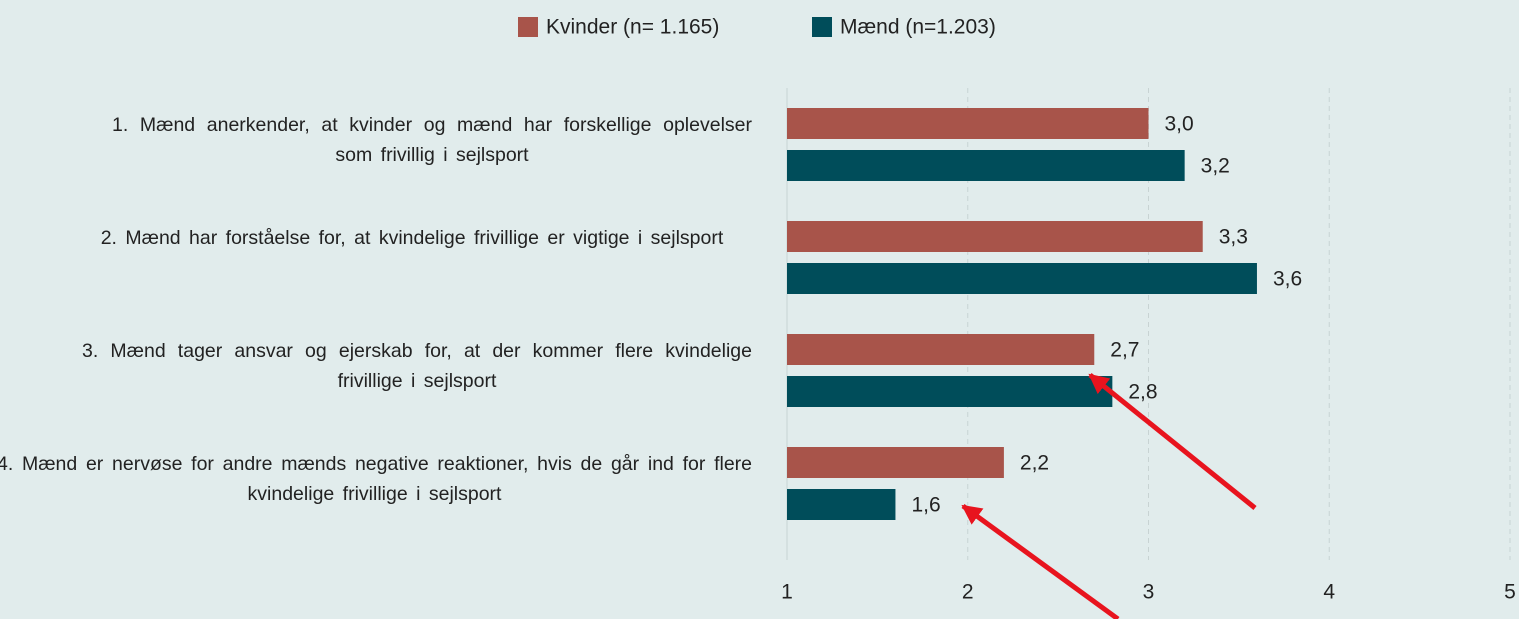 Image resolution: width=1519 pixels, height=619 pixels. I want to click on value-label: 2,2, so click(1034, 463).